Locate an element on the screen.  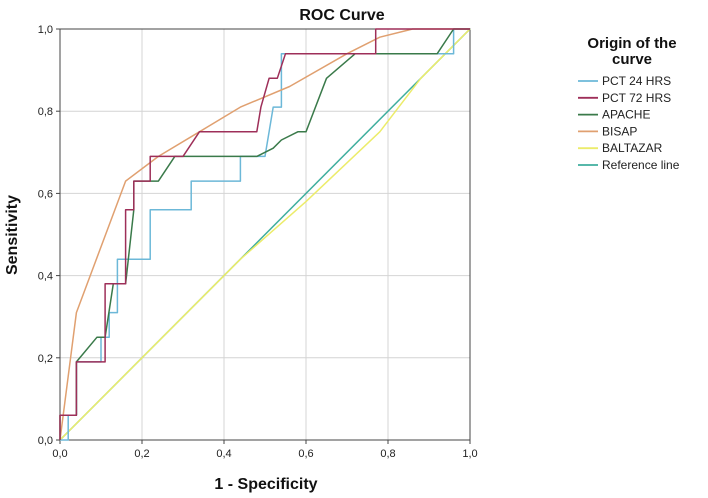
x-tick-label: 0,8 is located at coordinates (387, 454).